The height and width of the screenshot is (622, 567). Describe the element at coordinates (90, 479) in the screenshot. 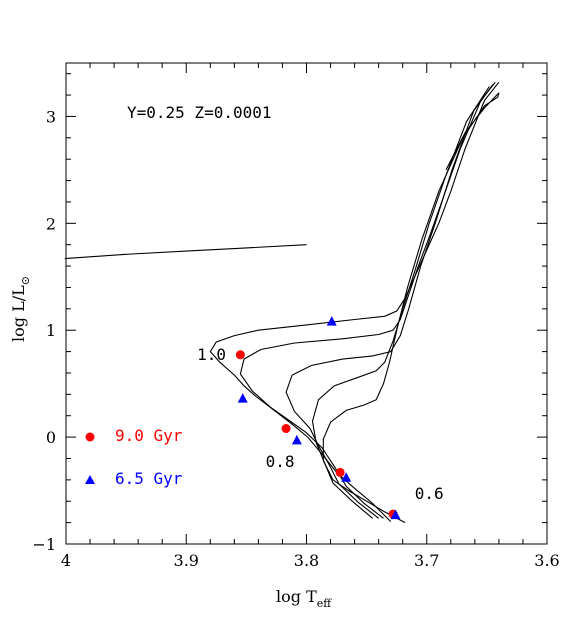

I see `legend-marker-6.5gyr` at that location.